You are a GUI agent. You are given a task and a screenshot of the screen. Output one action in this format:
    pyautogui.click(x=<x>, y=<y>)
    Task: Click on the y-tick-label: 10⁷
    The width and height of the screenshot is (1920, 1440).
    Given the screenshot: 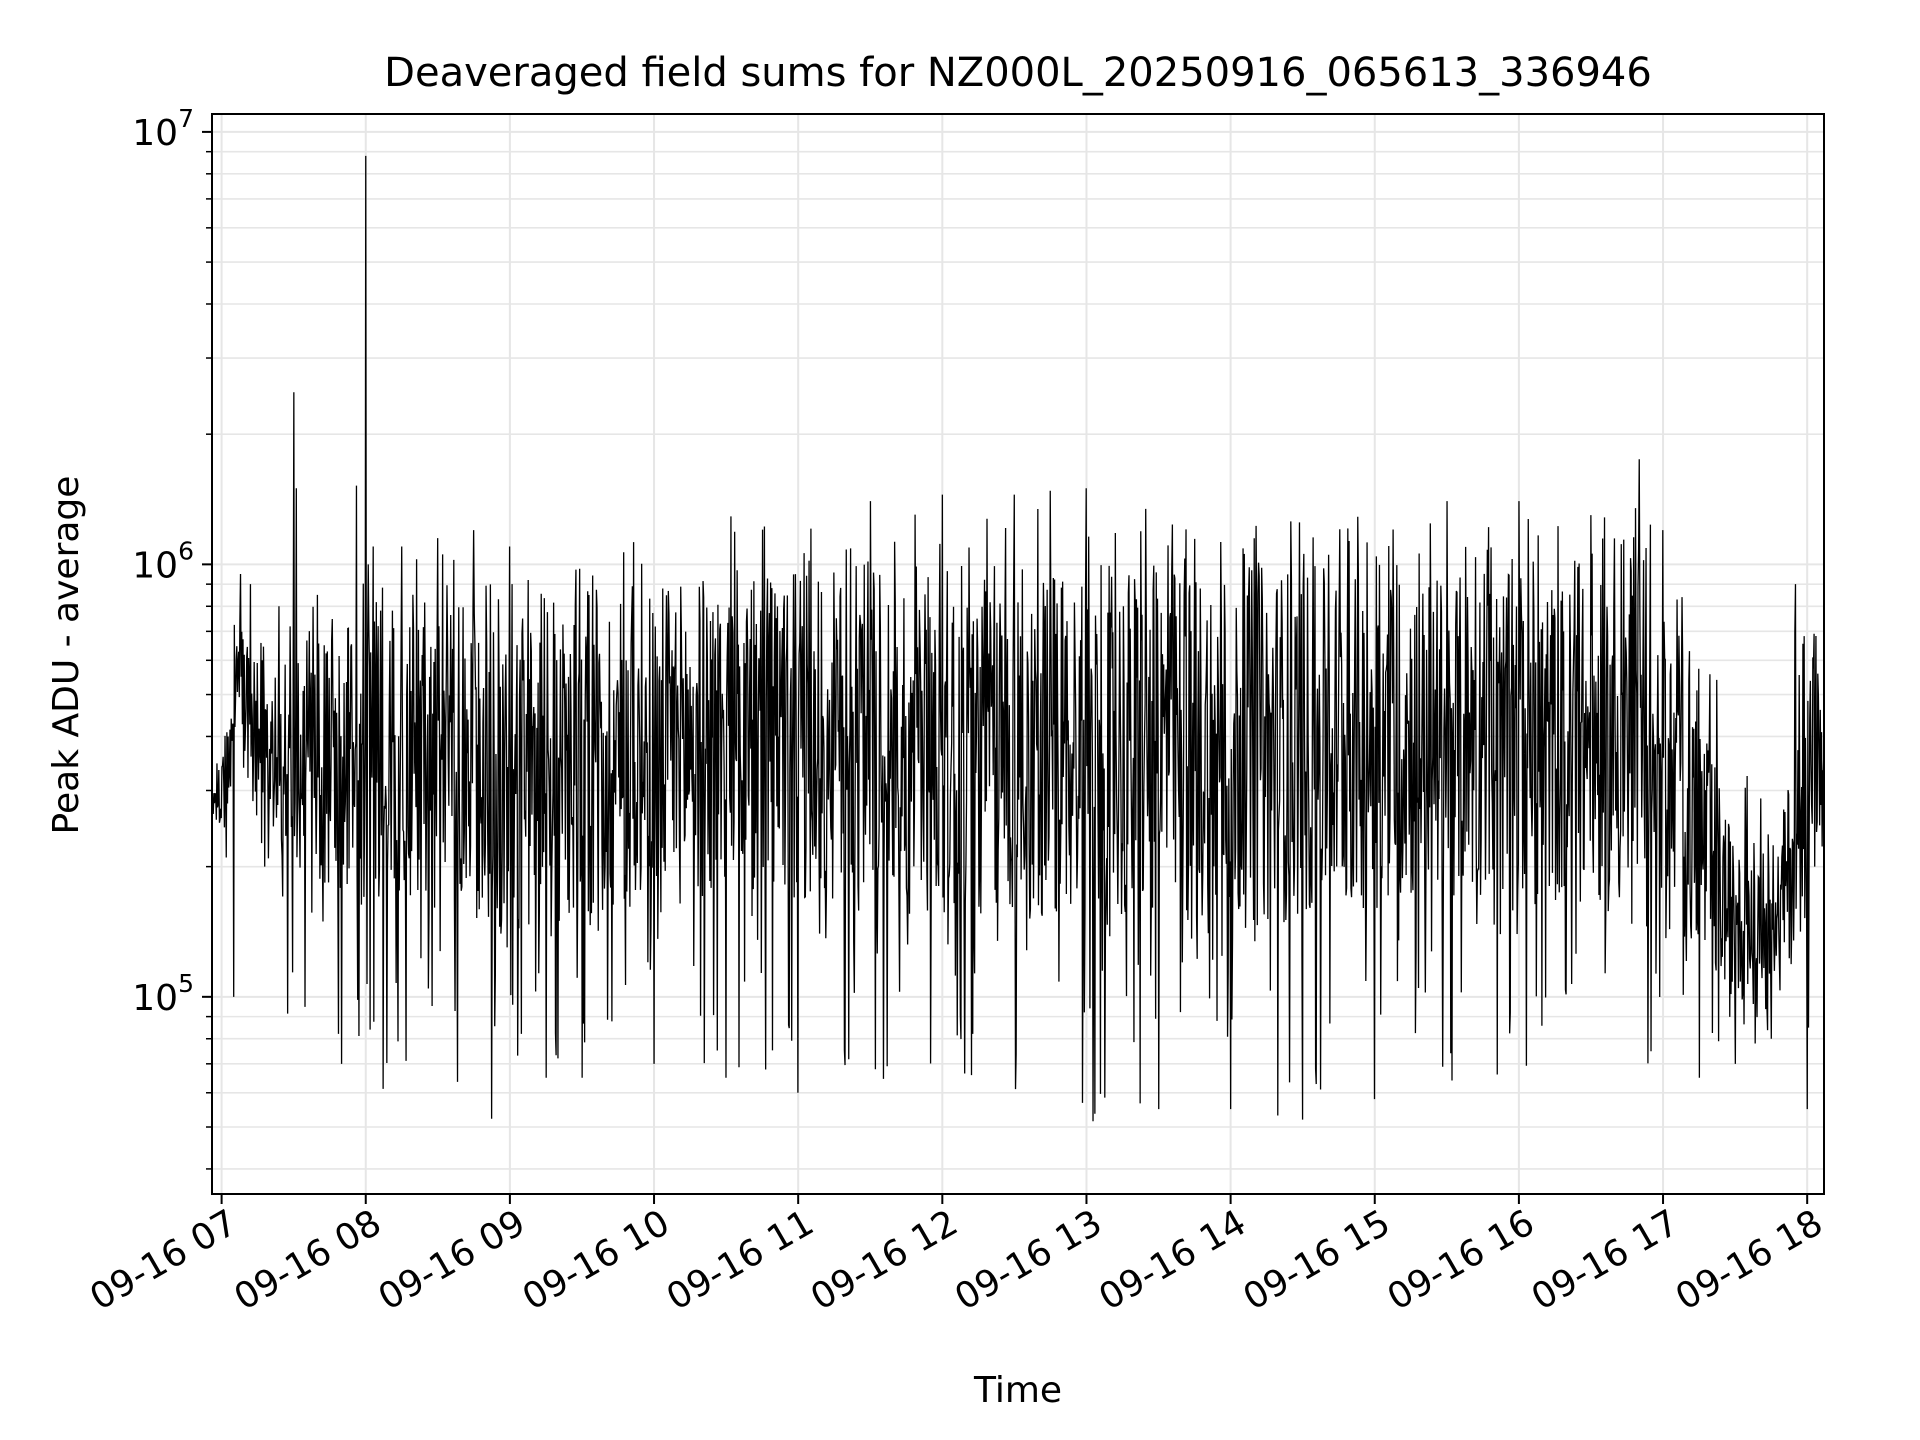 What is the action you would take?
    pyautogui.click(x=163, y=129)
    